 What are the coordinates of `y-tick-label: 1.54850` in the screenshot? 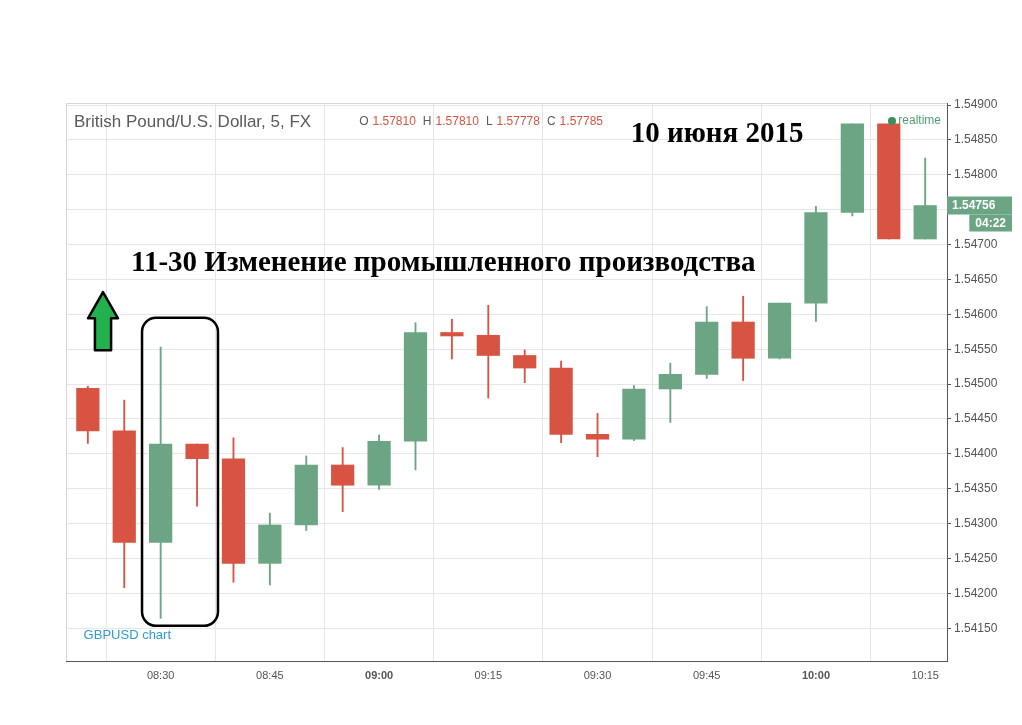 It's located at (976, 139).